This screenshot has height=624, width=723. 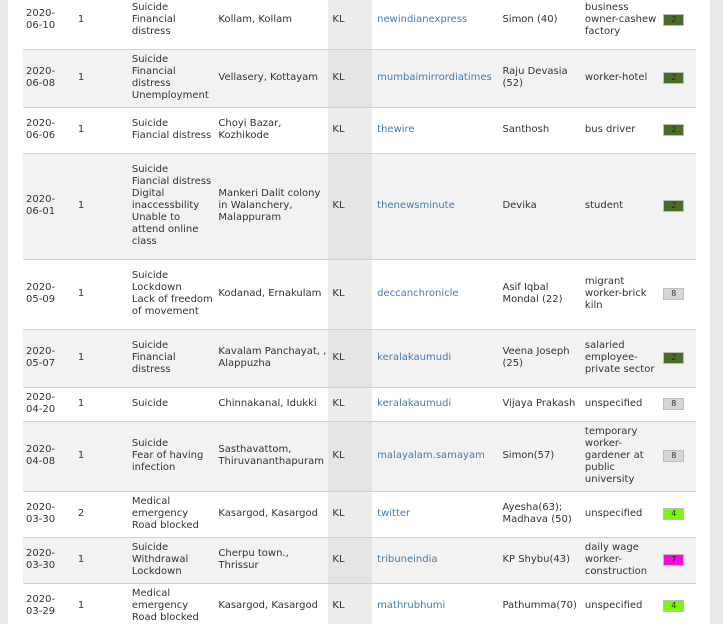 I want to click on category-cell: 4, so click(x=678, y=603).